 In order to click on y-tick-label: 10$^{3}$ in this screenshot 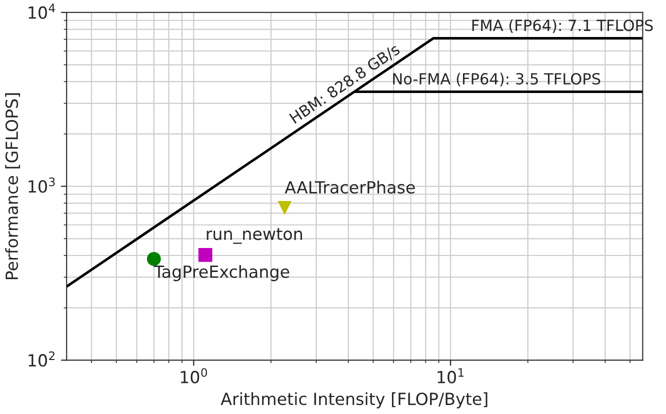, I will do `click(41, 185)`.